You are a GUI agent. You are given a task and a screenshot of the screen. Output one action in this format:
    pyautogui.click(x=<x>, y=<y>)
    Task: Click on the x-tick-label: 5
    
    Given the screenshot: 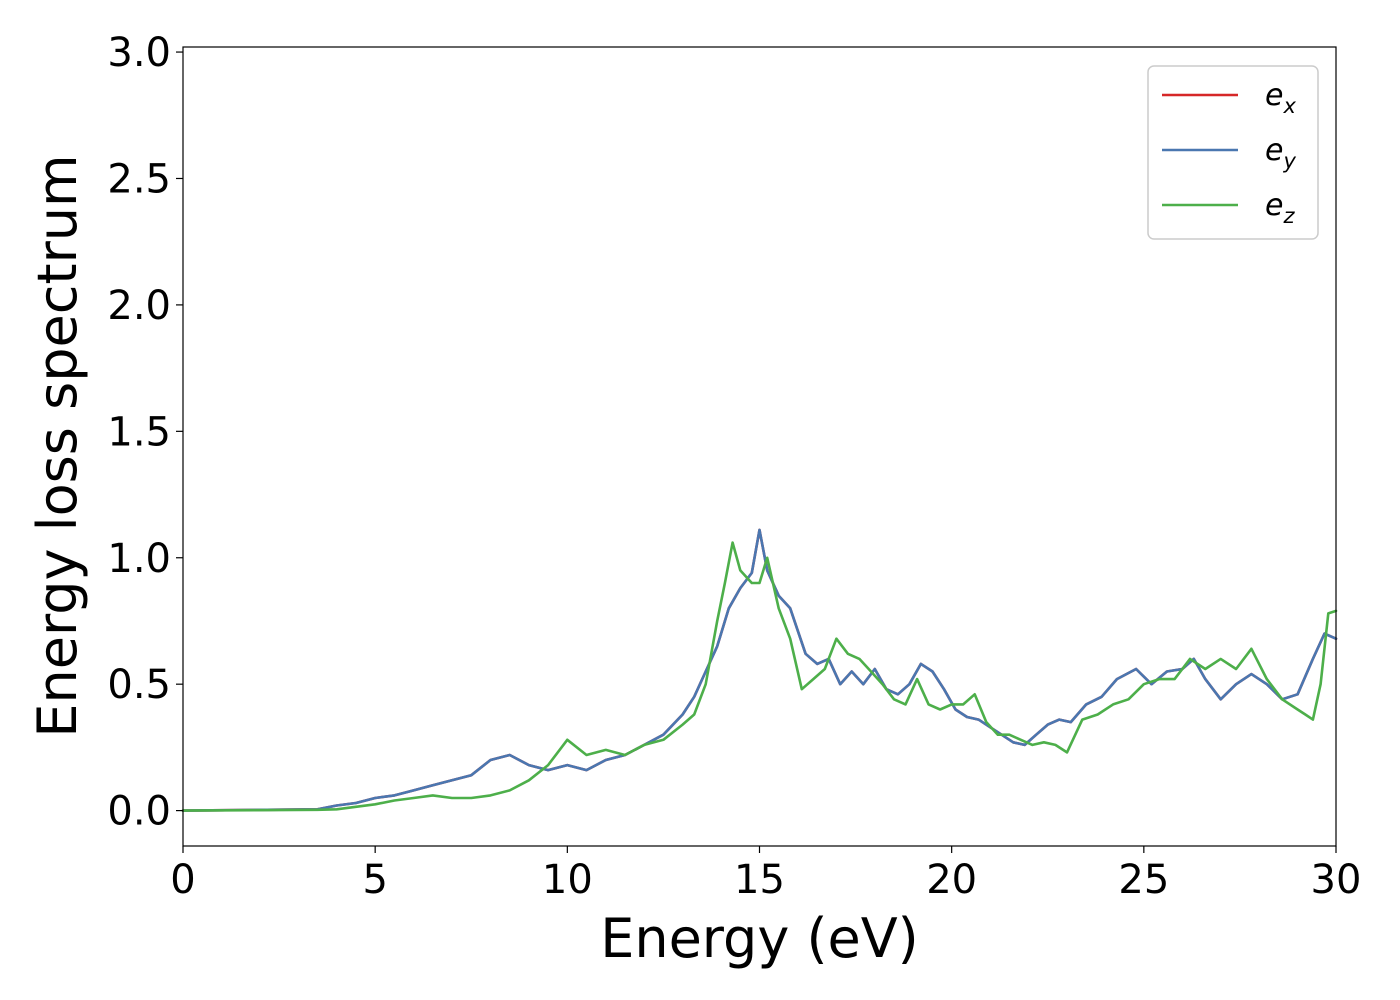 What is the action you would take?
    pyautogui.click(x=374, y=880)
    